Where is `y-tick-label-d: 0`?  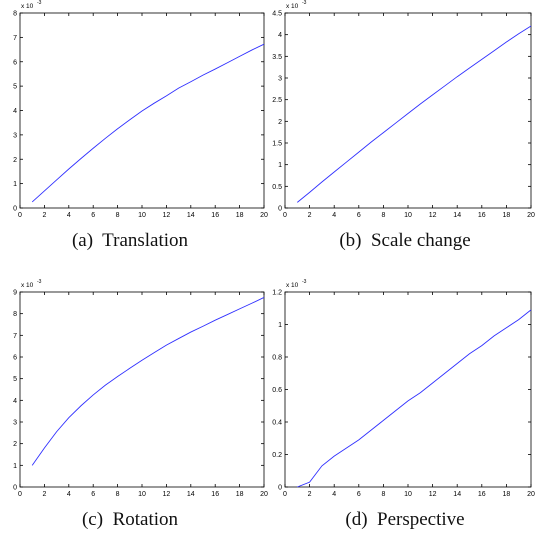 y-tick-label-d: 0 is located at coordinates (280, 488).